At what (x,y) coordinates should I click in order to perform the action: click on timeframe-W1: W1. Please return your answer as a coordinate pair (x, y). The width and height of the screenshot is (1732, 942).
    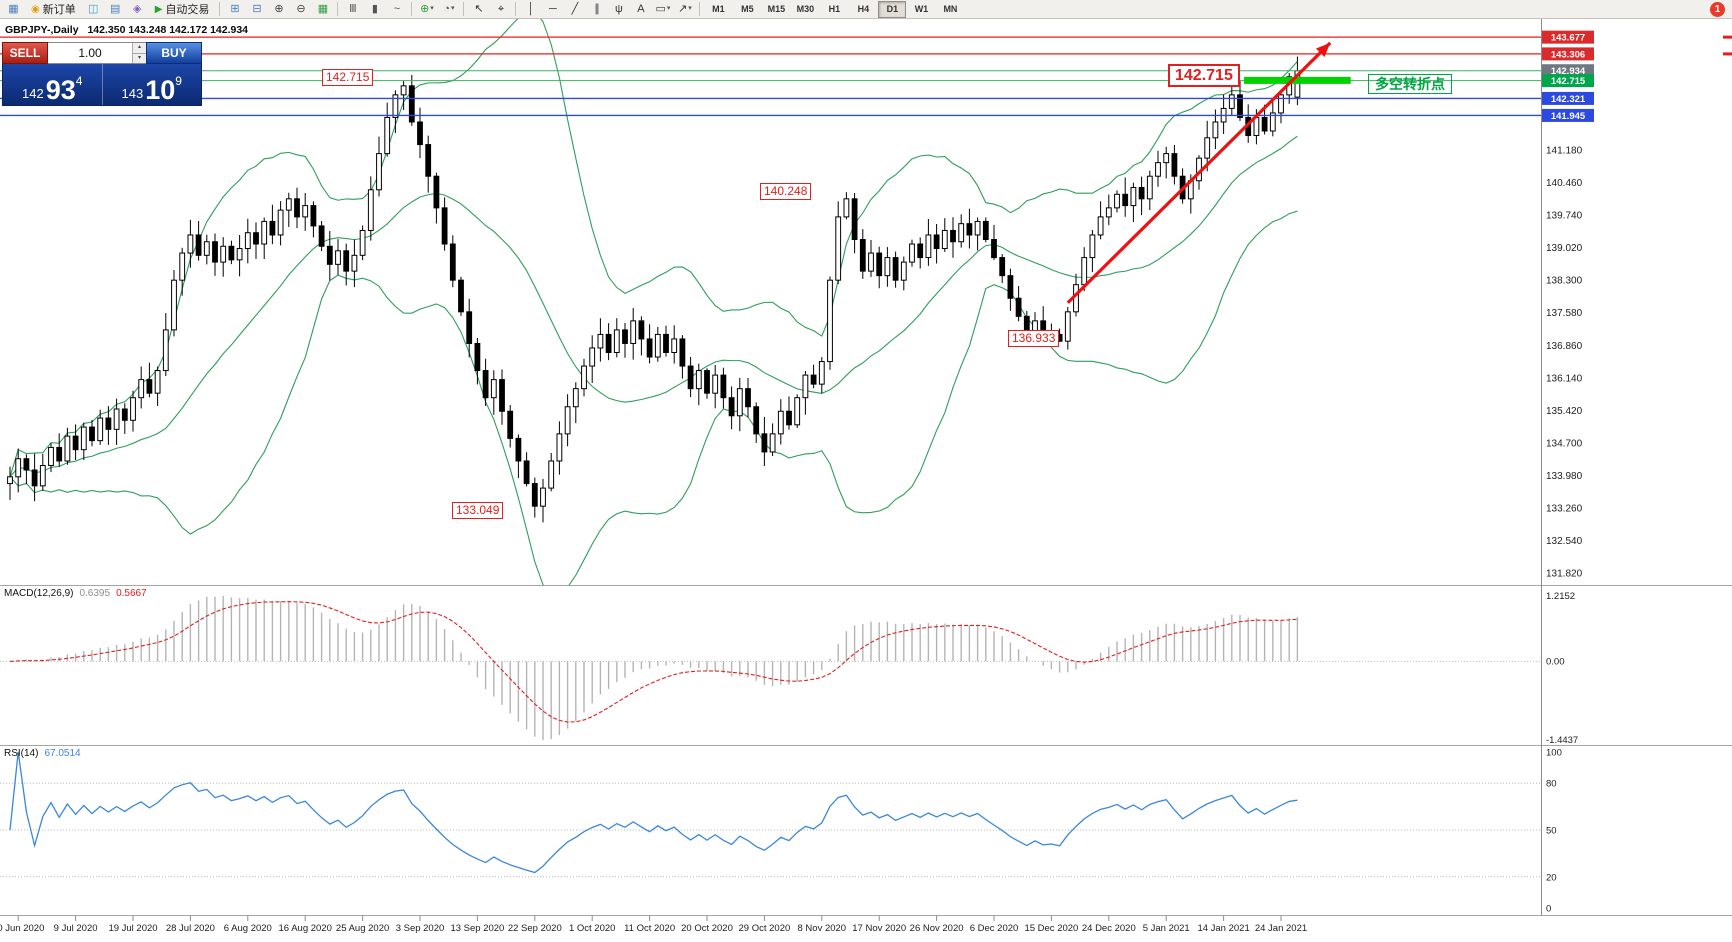
    Looking at the image, I should click on (921, 9).